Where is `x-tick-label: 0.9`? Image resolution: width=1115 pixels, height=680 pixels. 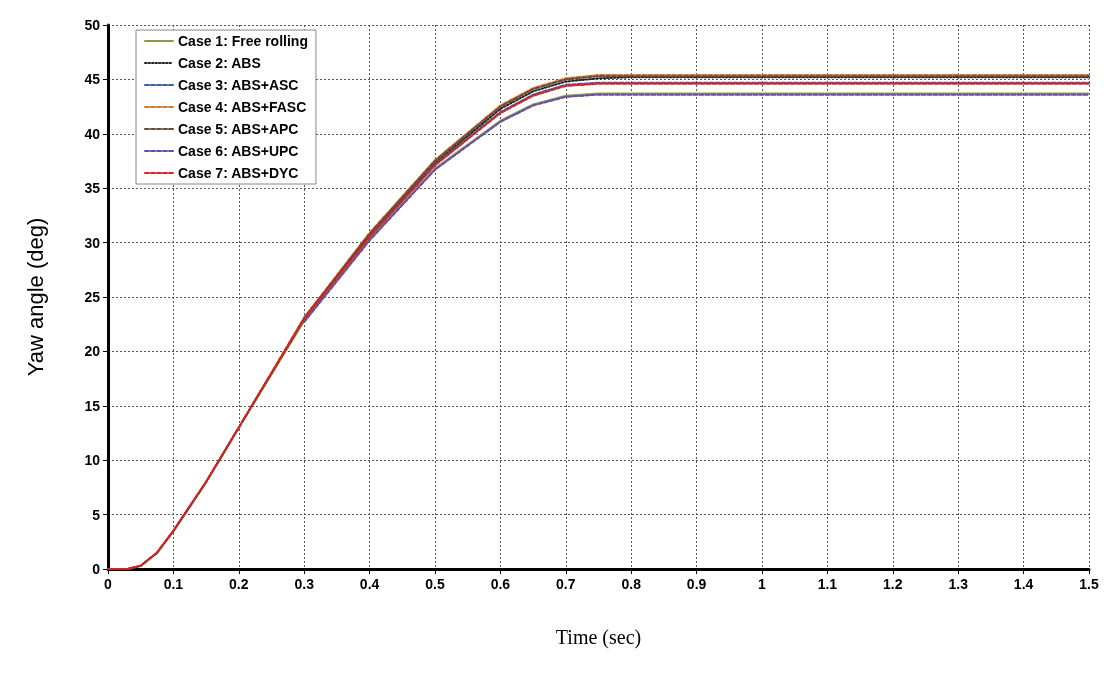
x-tick-label: 0.9 is located at coordinates (696, 584).